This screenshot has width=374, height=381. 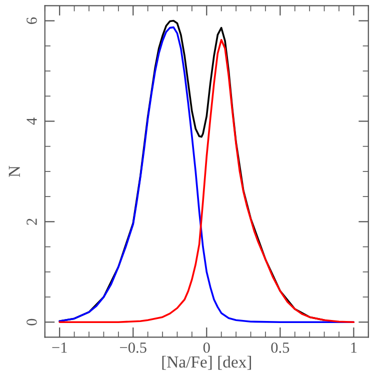 What do you see at coordinates (31, 20) in the screenshot?
I see `y-tick-label: 6` at bounding box center [31, 20].